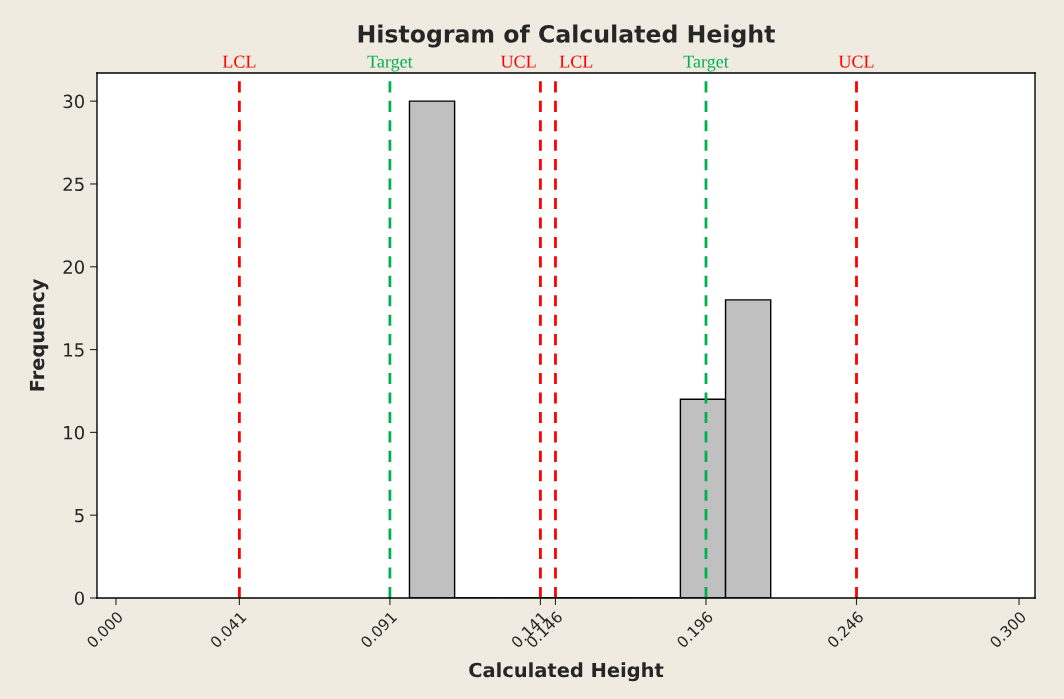 The image size is (1064, 699). Describe the element at coordinates (74, 350) in the screenshot. I see `y-tick-label: 15` at that location.